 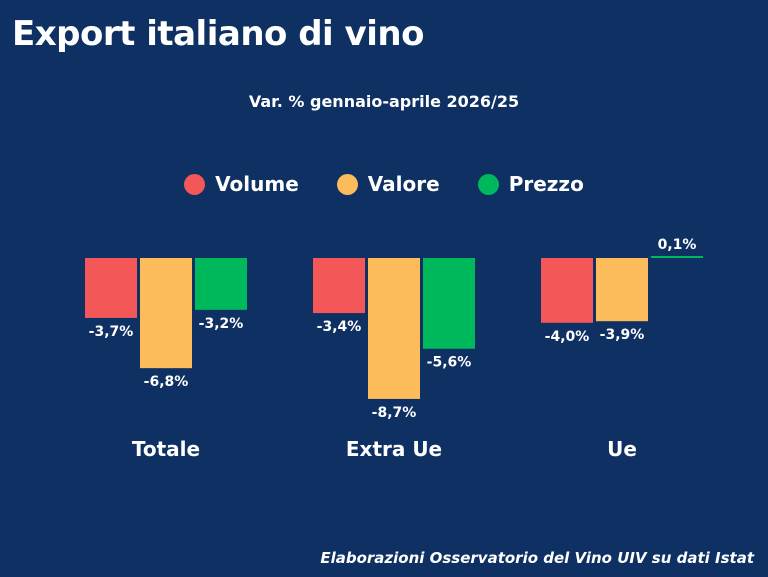 I want to click on data-label-valore-2: -3,9%, so click(x=622, y=335).